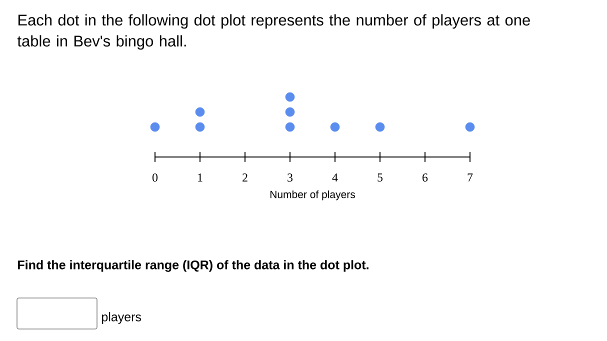 The width and height of the screenshot is (607, 341). I want to click on x-tick-label: 5, so click(380, 178).